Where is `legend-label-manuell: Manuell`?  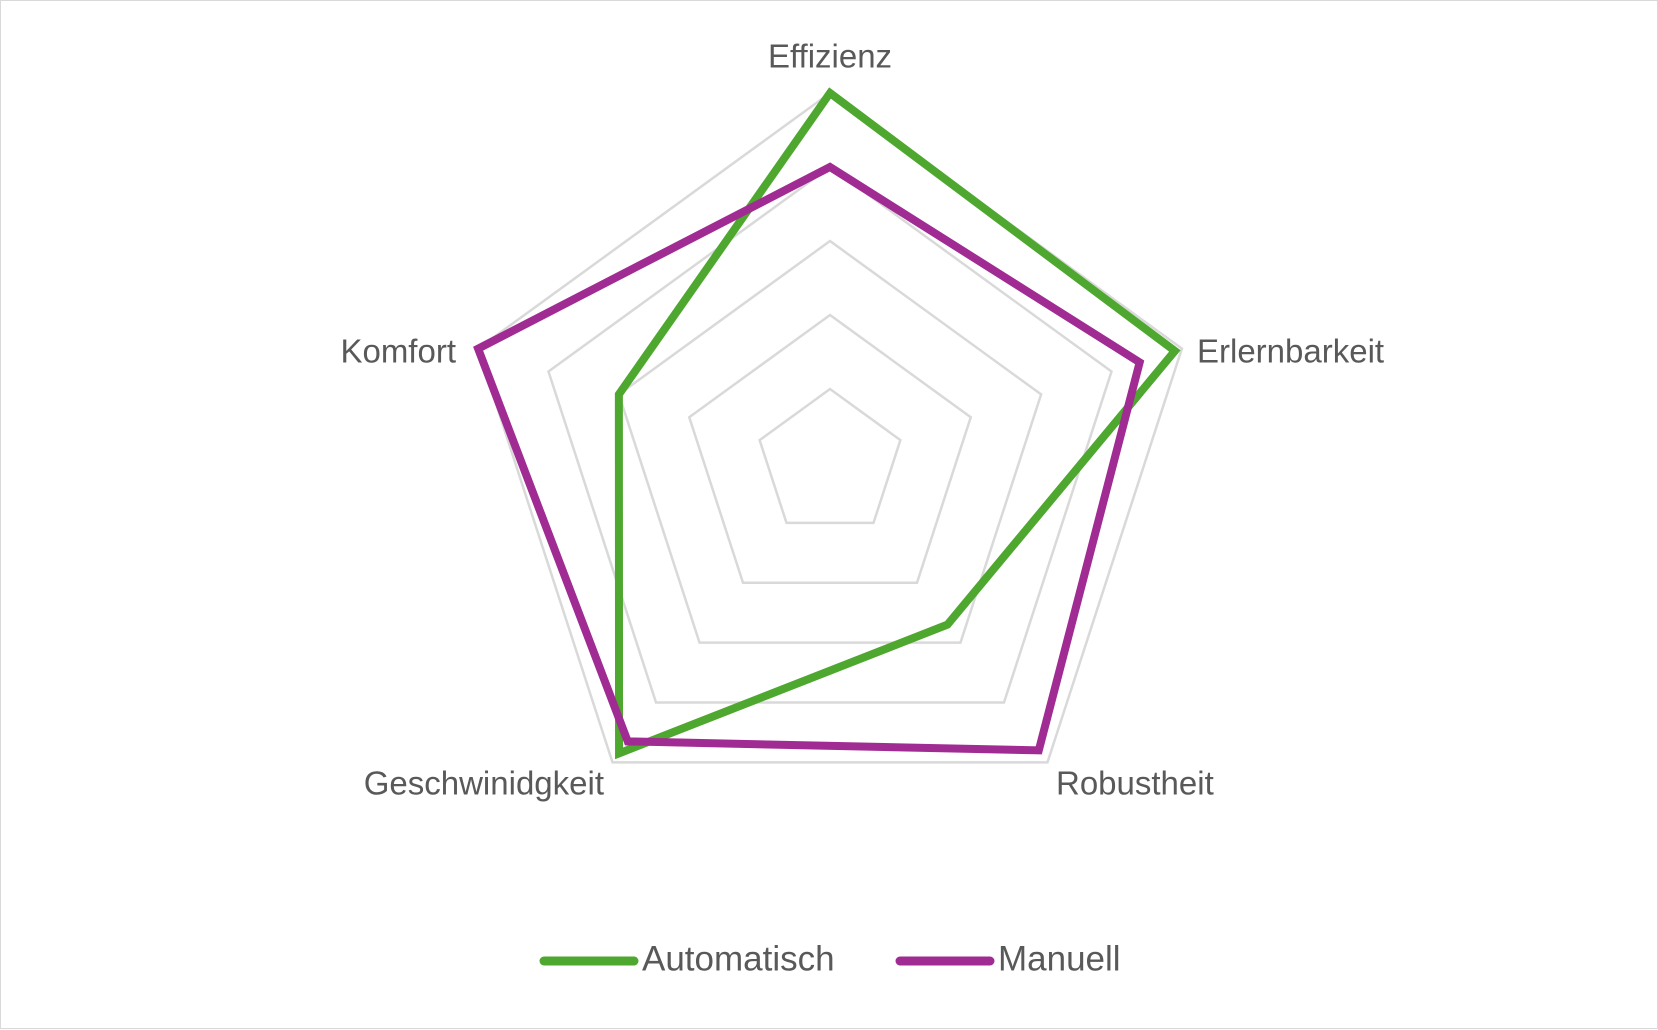 legend-label-manuell: Manuell is located at coordinates (1059, 958).